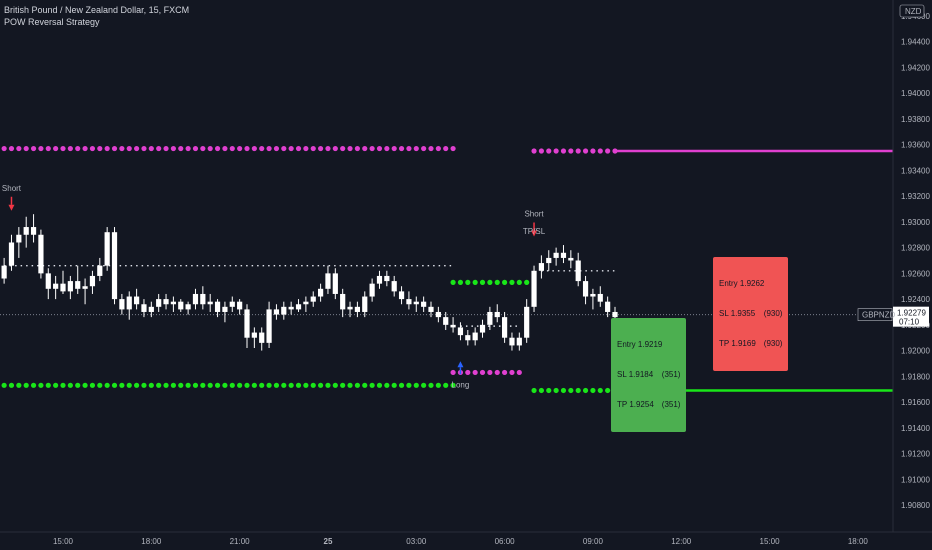  Describe the element at coordinates (770, 541) in the screenshot. I see `x-tick-label: 15:00` at that location.